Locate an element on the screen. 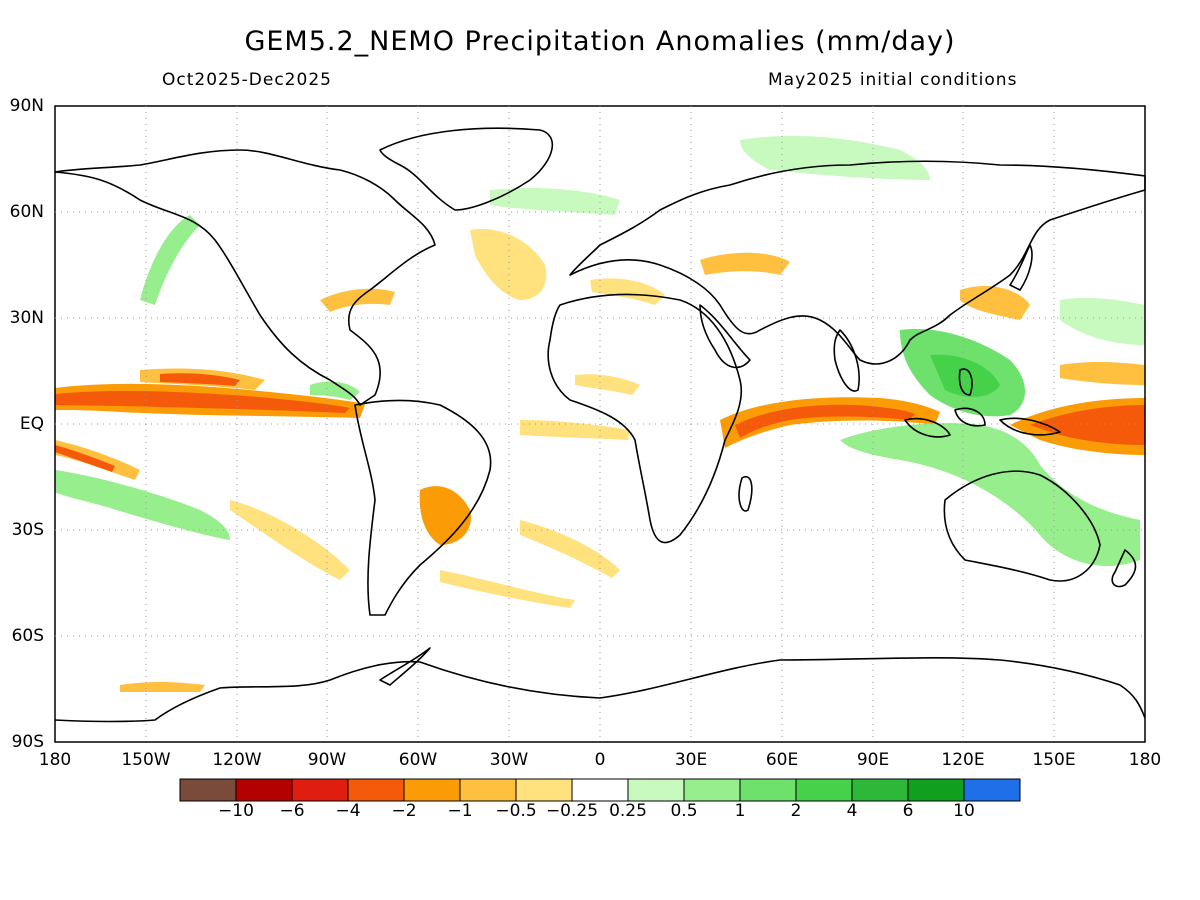 Image resolution: width=1200 pixels, height=900 pixels. lon-label-150w: 150W is located at coordinates (146, 760).